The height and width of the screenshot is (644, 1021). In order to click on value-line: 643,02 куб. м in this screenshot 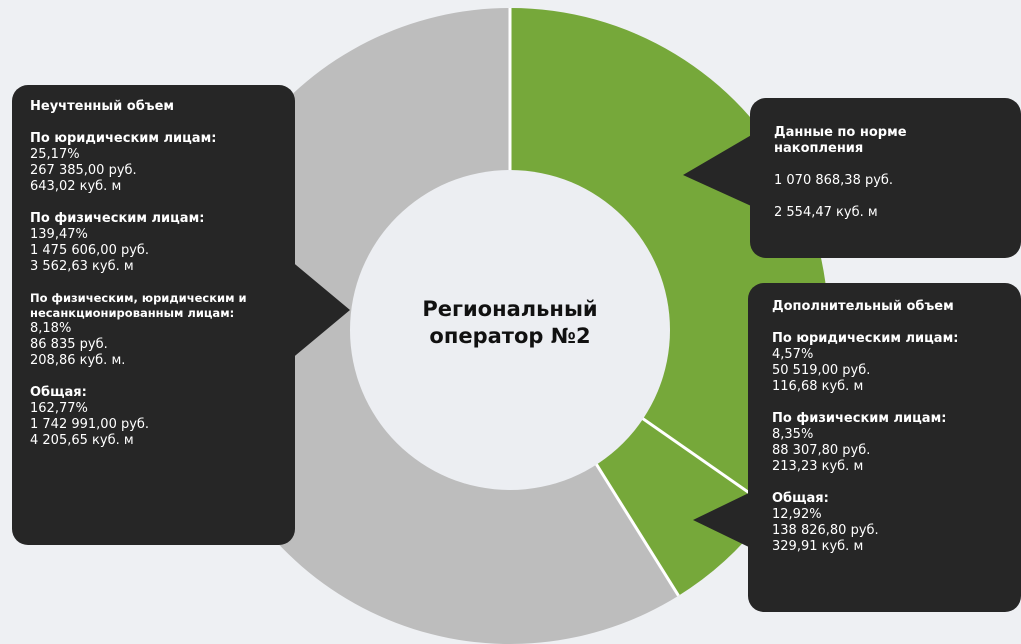, I will do `click(76, 186)`.